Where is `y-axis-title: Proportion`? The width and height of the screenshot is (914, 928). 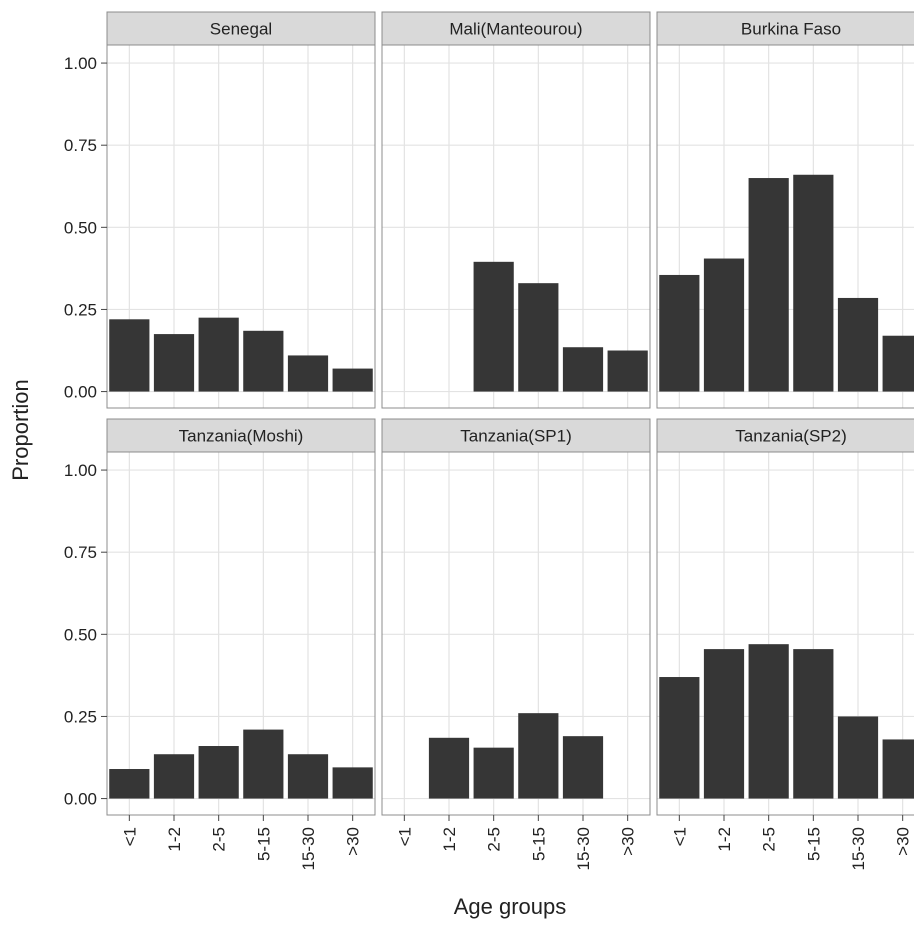
y-axis-title: Proportion is located at coordinates (20, 430).